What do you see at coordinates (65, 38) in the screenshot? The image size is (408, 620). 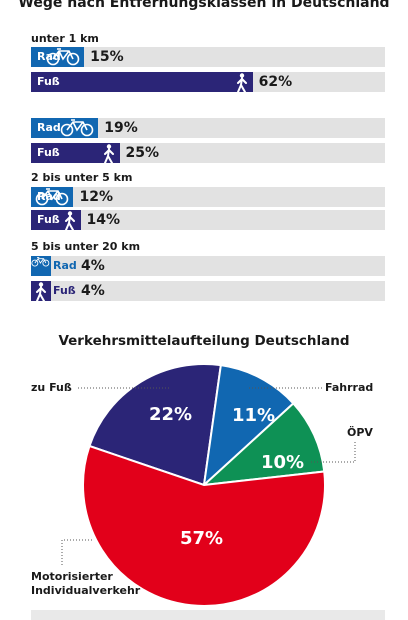 I see `bar-group-label: unter 1 km` at bounding box center [65, 38].